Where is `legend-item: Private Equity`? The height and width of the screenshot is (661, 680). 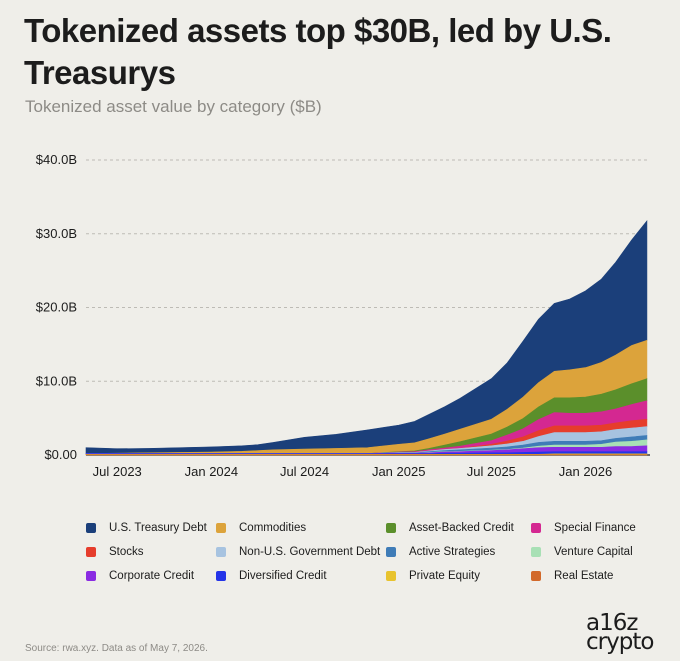 legend-item: Private Equity is located at coordinates (433, 576).